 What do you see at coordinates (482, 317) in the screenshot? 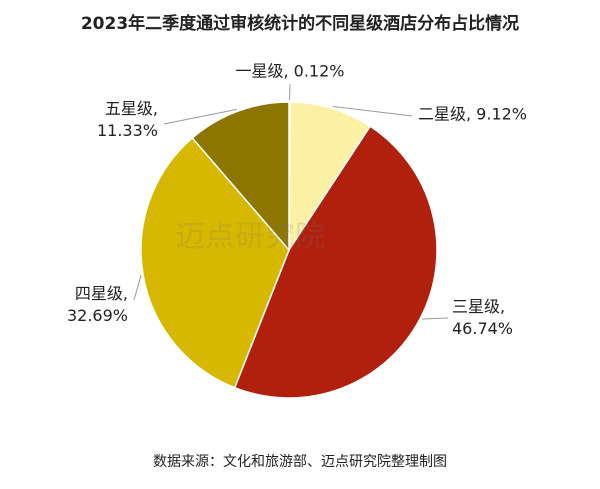
I see `data-label: 三星级, 46.74%` at bounding box center [482, 317].